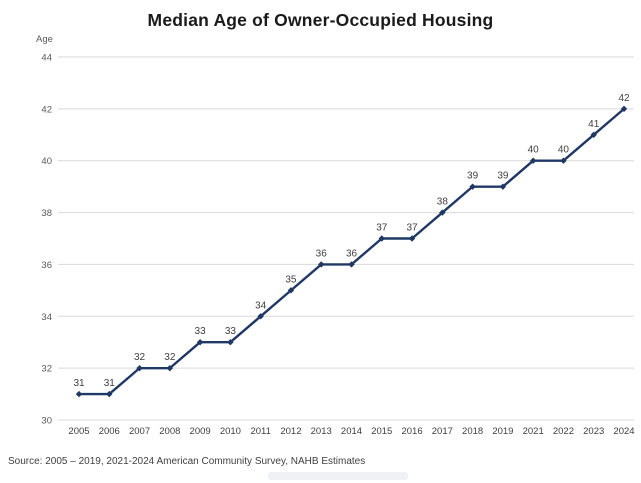 The height and width of the screenshot is (483, 641). Describe the element at coordinates (381, 431) in the screenshot. I see `x-tick-label: 2015` at that location.